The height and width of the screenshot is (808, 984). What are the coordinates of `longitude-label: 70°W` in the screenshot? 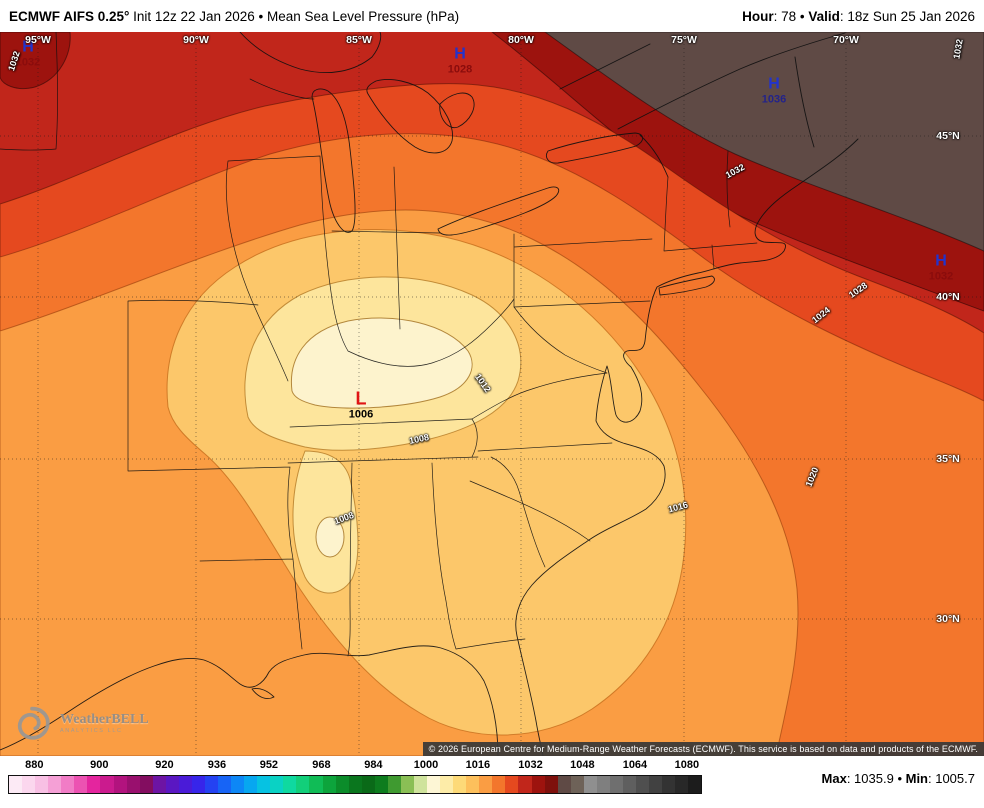 It's located at (846, 40).